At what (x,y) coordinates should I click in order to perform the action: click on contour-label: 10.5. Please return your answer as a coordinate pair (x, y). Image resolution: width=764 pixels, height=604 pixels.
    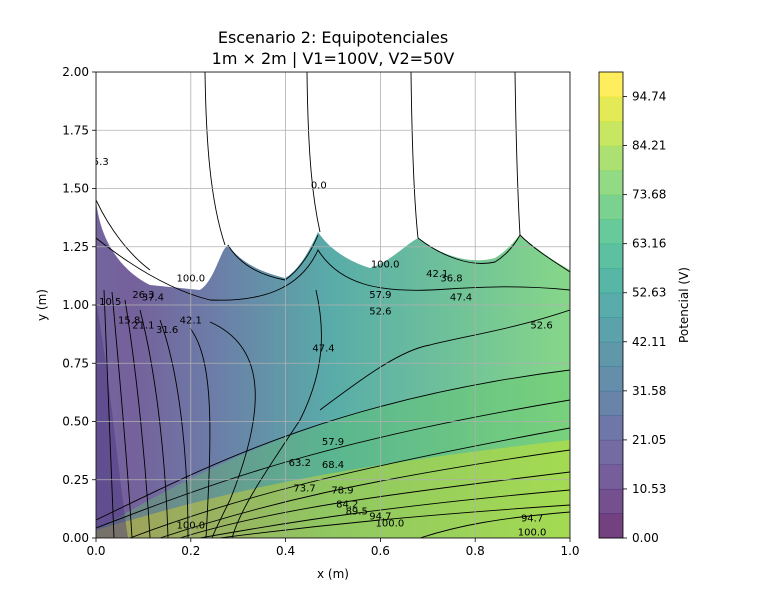
    Looking at the image, I should click on (110, 302).